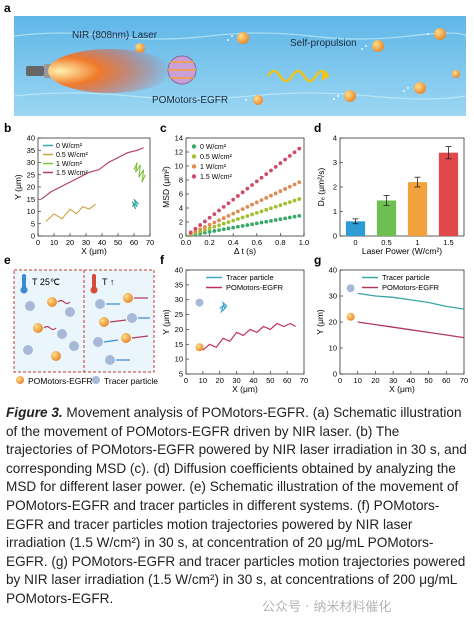 The height and width of the screenshot is (627, 474). What do you see at coordinates (86, 242) in the screenshot?
I see `x-tick-label: 30` at bounding box center [86, 242].